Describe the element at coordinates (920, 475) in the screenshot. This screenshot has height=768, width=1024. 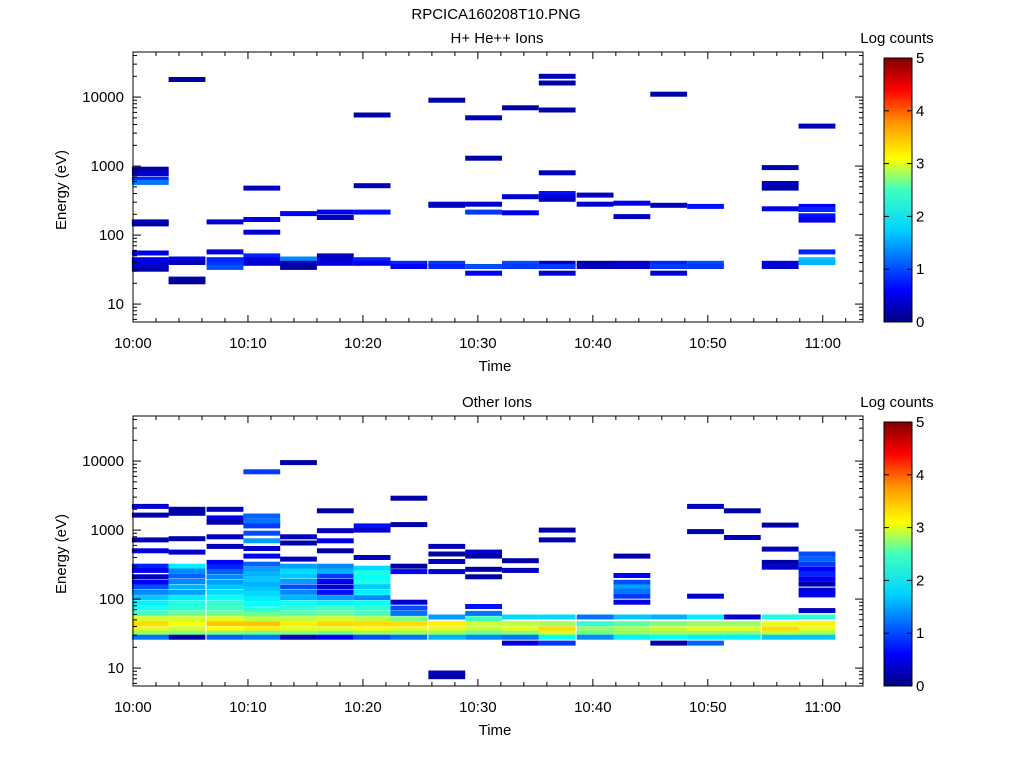
I see `colorbar-tick-label: 4` at that location.